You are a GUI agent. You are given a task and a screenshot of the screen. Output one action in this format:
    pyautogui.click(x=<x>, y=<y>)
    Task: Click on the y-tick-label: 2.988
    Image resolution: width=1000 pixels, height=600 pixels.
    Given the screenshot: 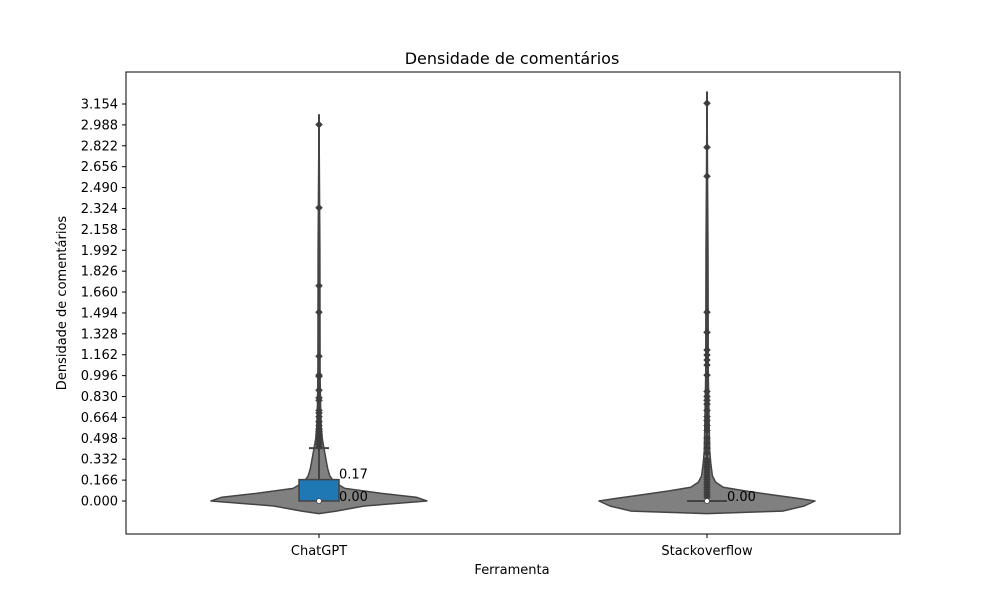 What is the action you would take?
    pyautogui.click(x=99, y=125)
    